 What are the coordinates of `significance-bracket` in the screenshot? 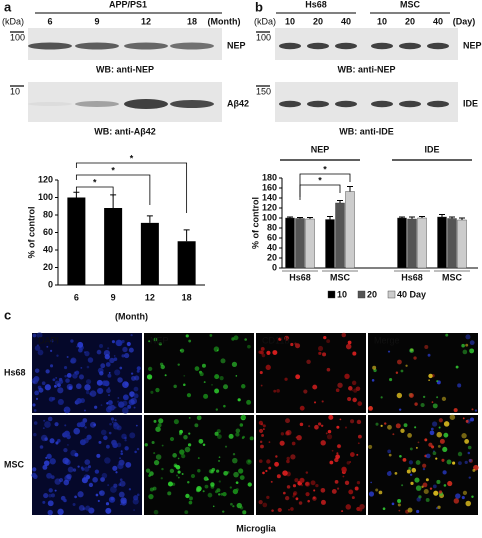 It's located at (320, 192).